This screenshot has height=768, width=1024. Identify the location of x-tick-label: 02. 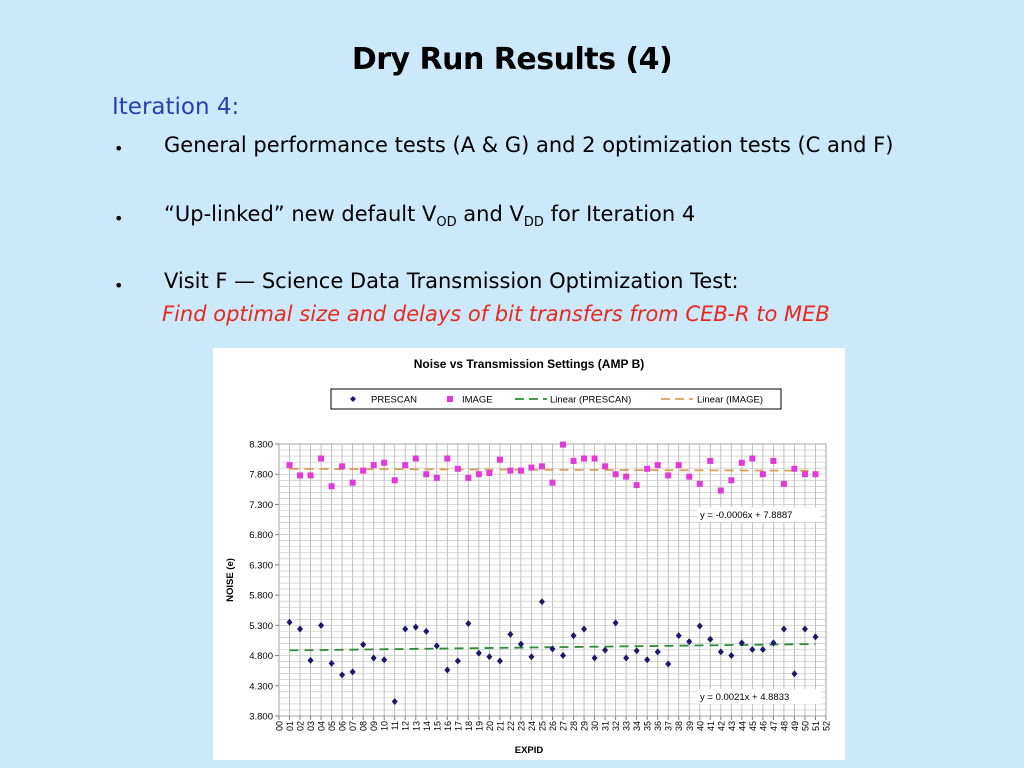
(301, 726).